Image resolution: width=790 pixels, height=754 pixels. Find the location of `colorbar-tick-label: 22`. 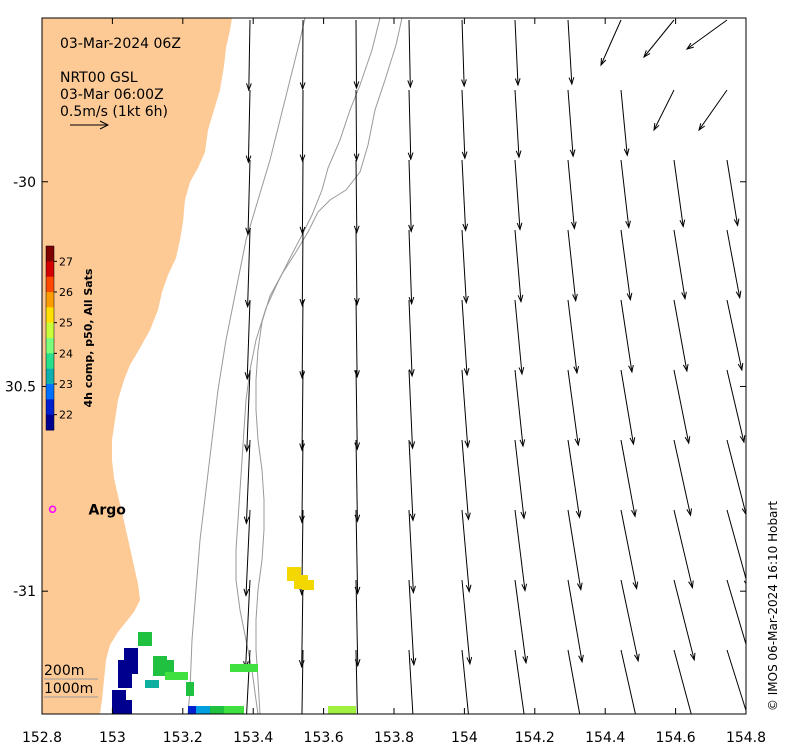

colorbar-tick-label: 22 is located at coordinates (66, 415).